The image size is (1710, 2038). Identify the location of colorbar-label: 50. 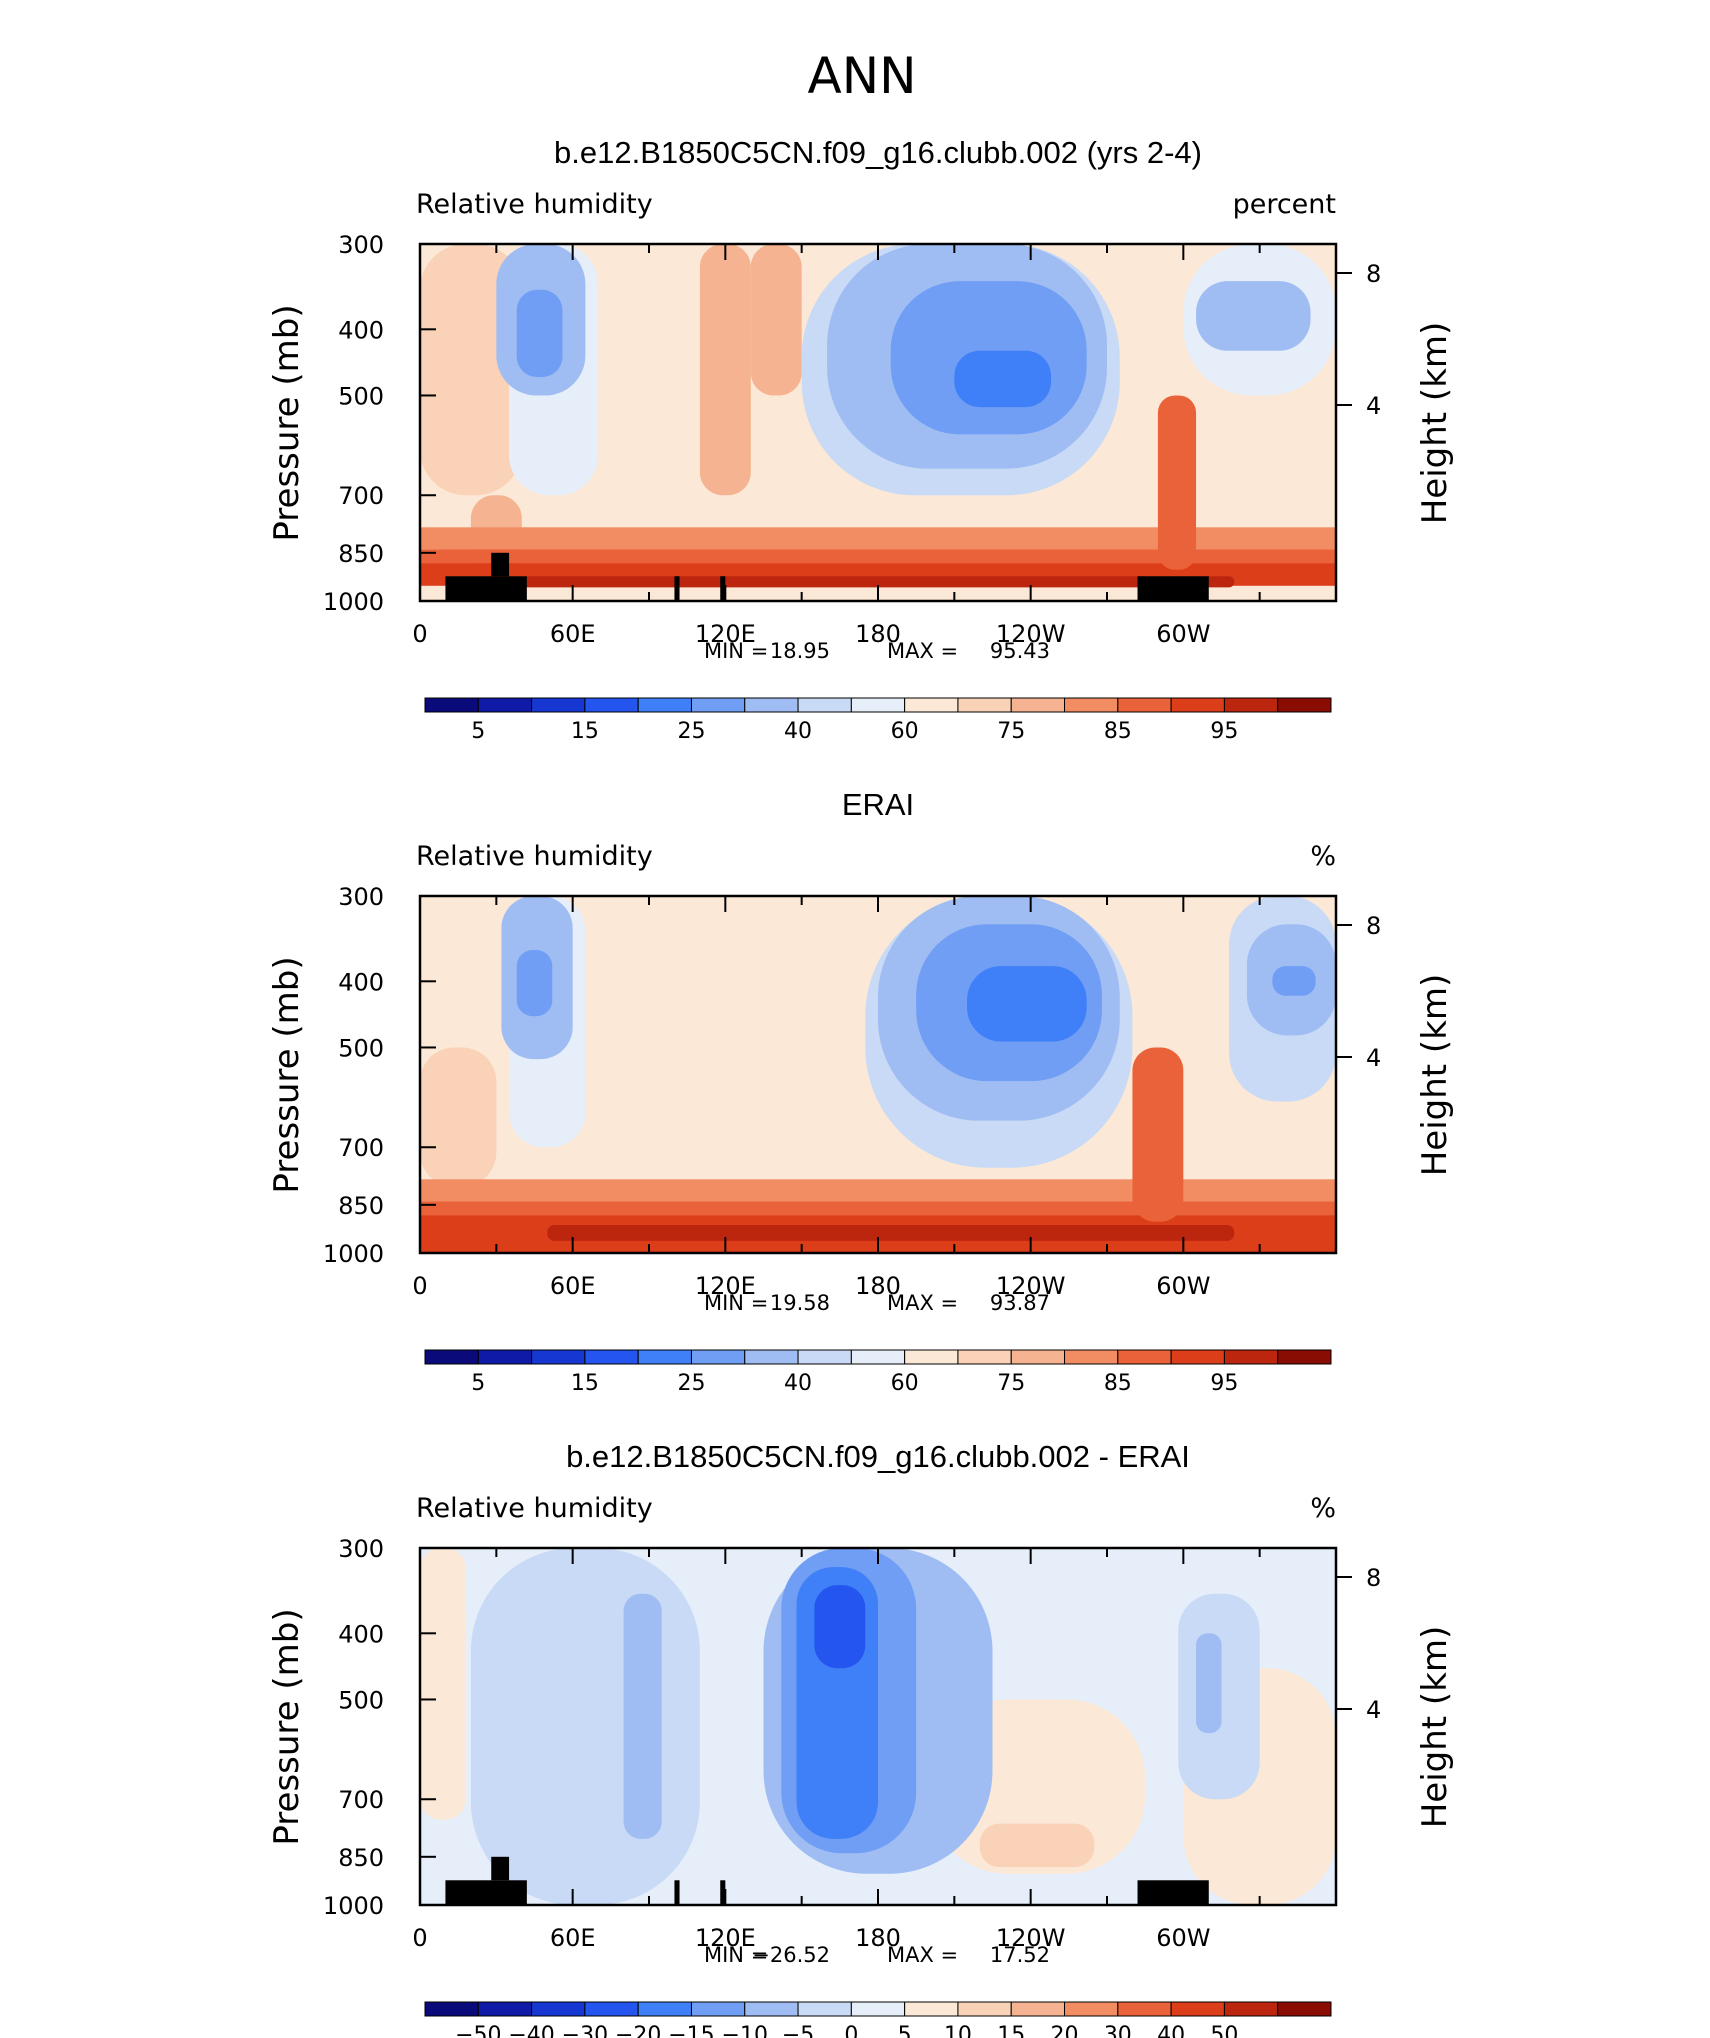
(1224, 2030).